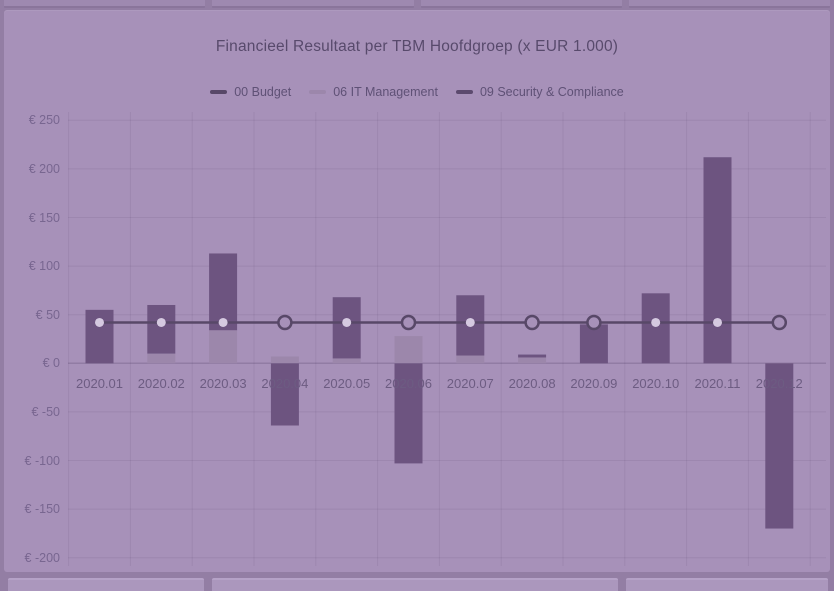 Image resolution: width=834 pixels, height=591 pixels. I want to click on x-tick-label: 2020.09, so click(594, 383).